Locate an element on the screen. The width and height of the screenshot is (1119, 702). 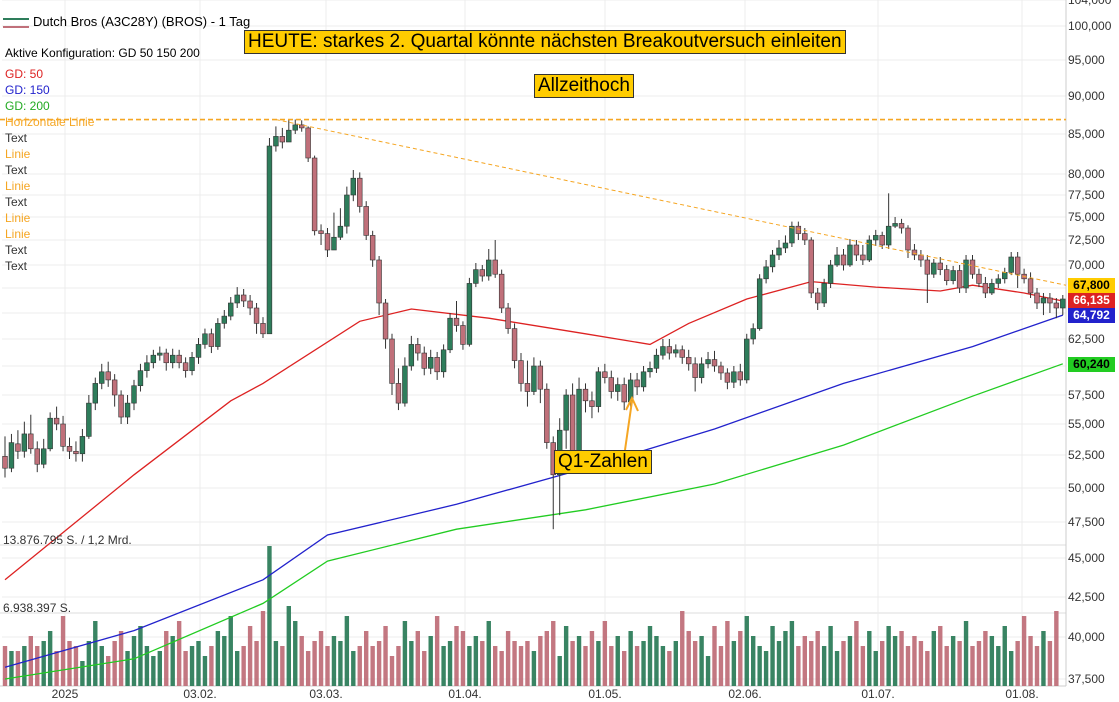
y-tick-label: 55,000 is located at coordinates (1086, 424).